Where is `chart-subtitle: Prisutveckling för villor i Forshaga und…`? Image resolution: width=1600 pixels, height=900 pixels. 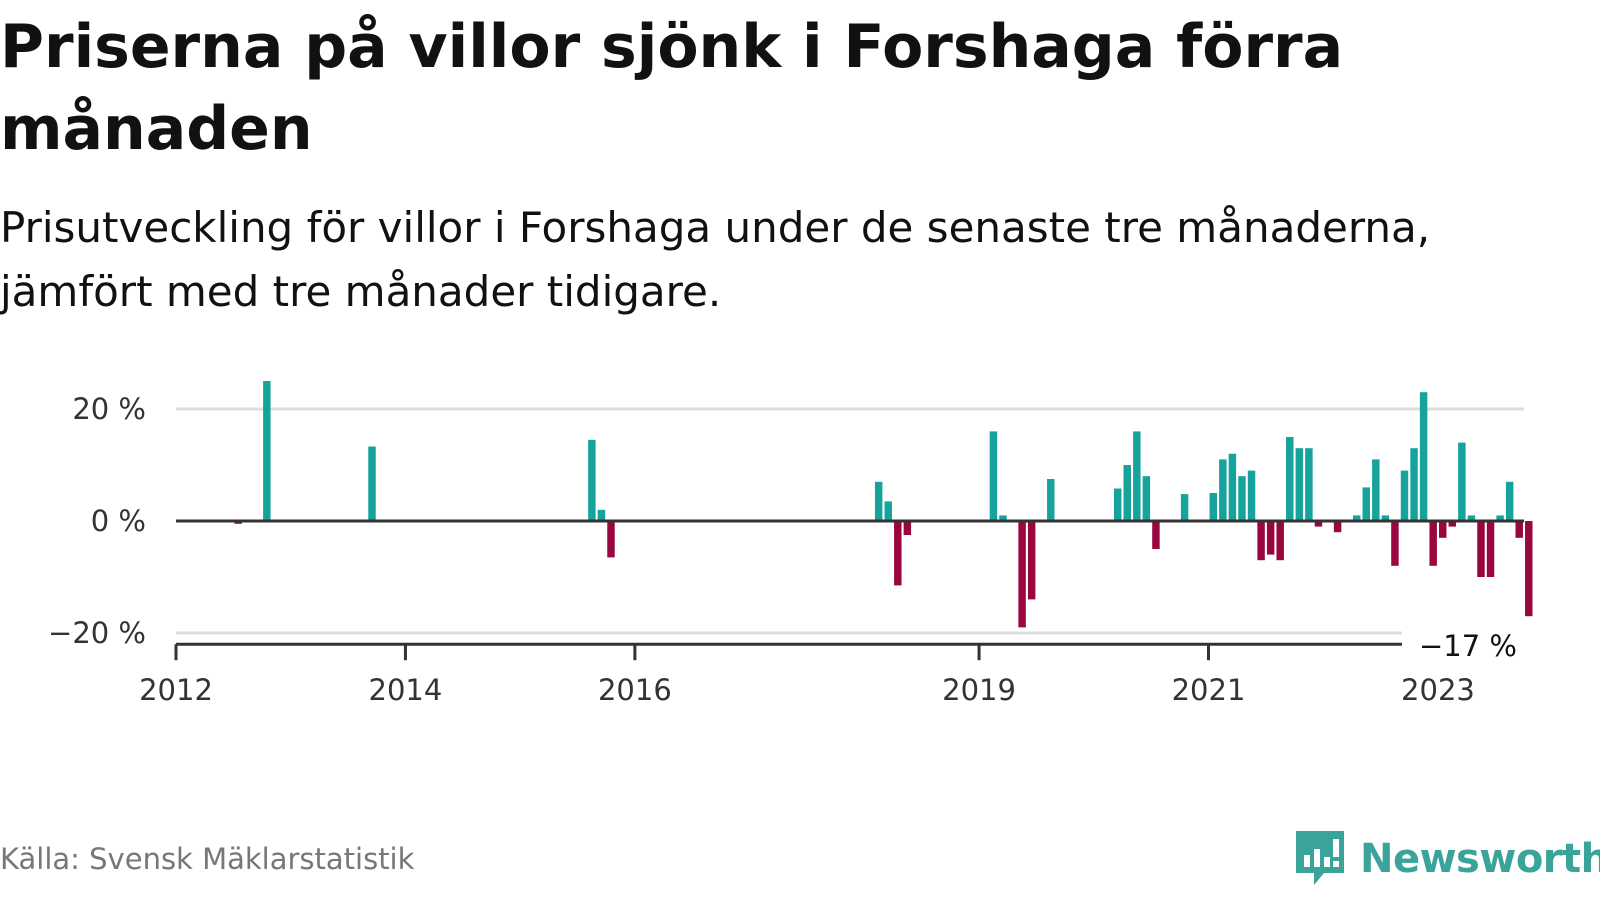 chart-subtitle: Prisutveckling för villor i Forshaga und… is located at coordinates (715, 259).